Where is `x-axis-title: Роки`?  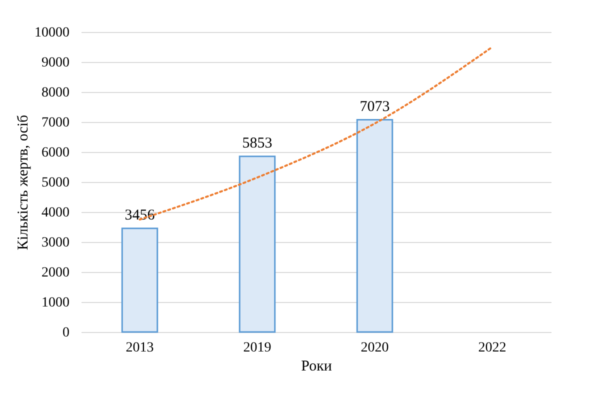 x-axis-title: Роки is located at coordinates (316, 366).